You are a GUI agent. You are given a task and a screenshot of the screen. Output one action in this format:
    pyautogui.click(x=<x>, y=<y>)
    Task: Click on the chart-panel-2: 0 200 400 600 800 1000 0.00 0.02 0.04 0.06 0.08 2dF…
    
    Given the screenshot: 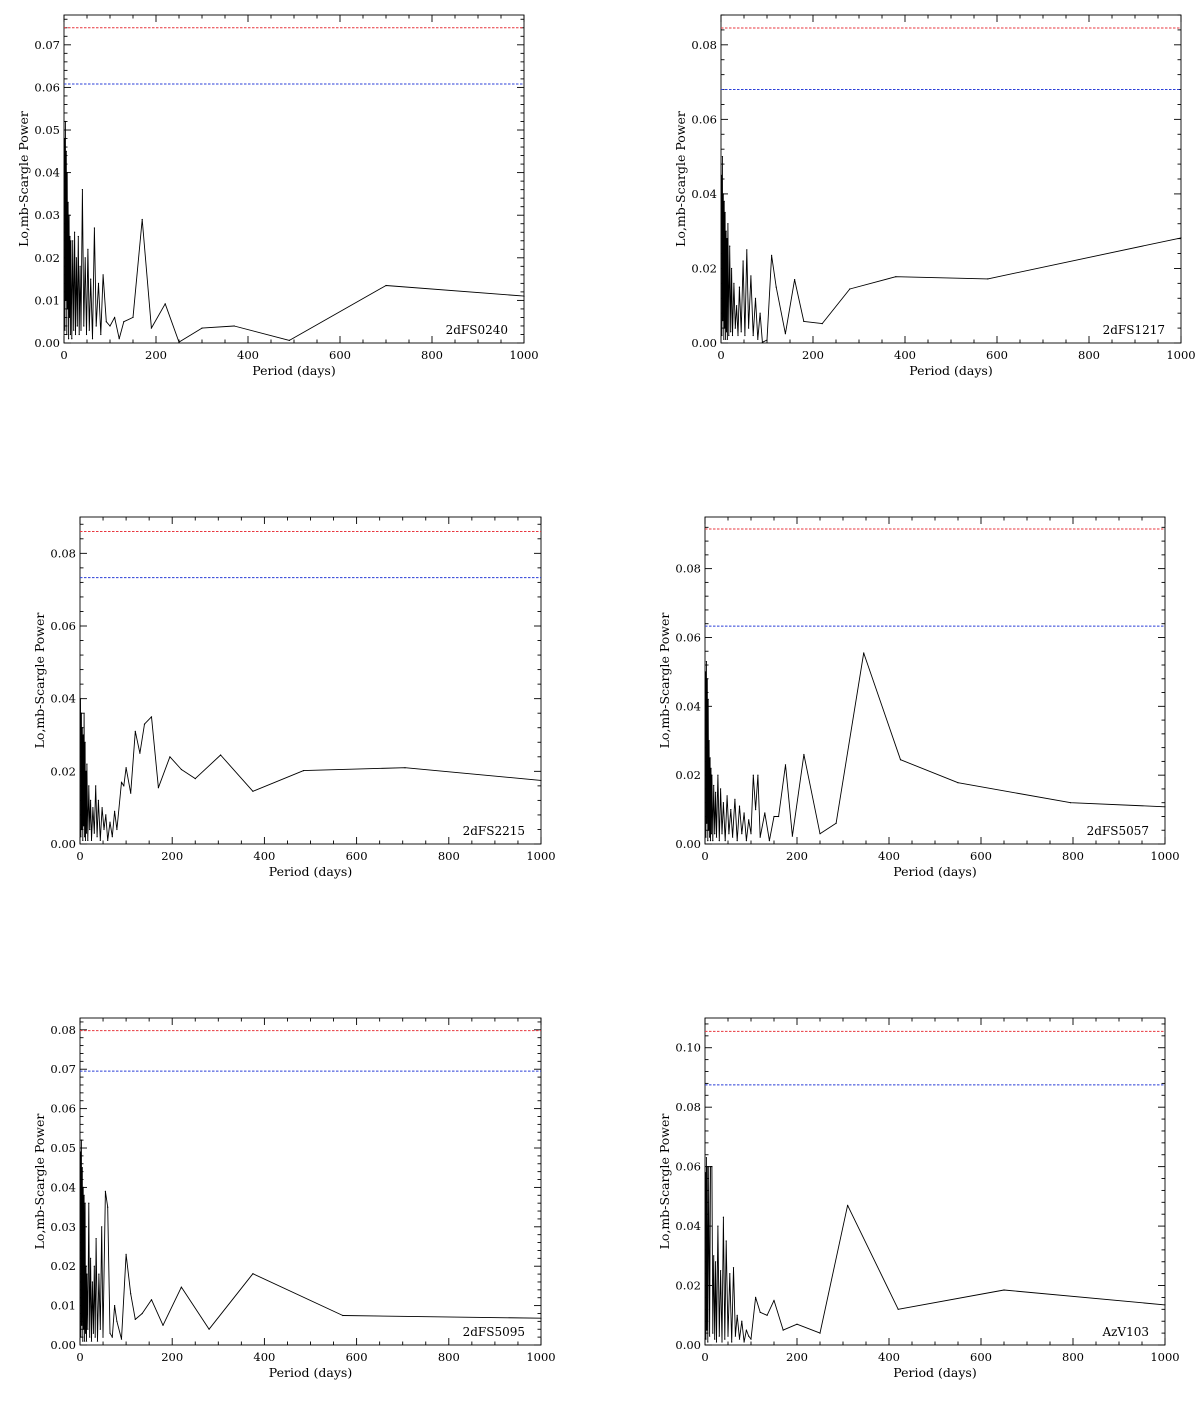 What is the action you would take?
    pyautogui.click(x=934, y=196)
    